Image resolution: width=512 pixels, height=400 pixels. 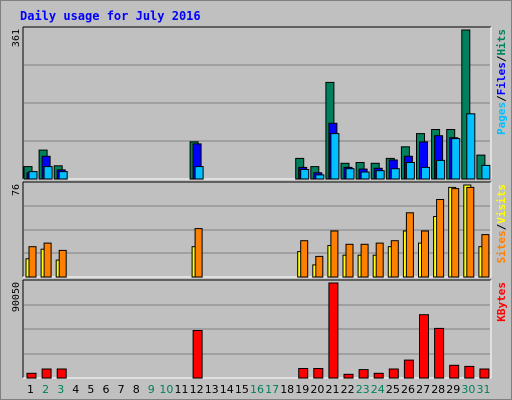 I want to click on x-tick-label: 12, so click(x=197, y=389).